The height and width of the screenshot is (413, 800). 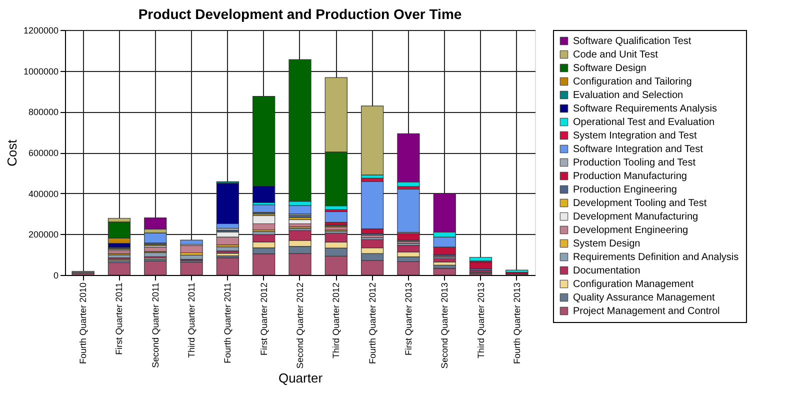 I want to click on legend-label: Project Management and Control, so click(x=646, y=311).